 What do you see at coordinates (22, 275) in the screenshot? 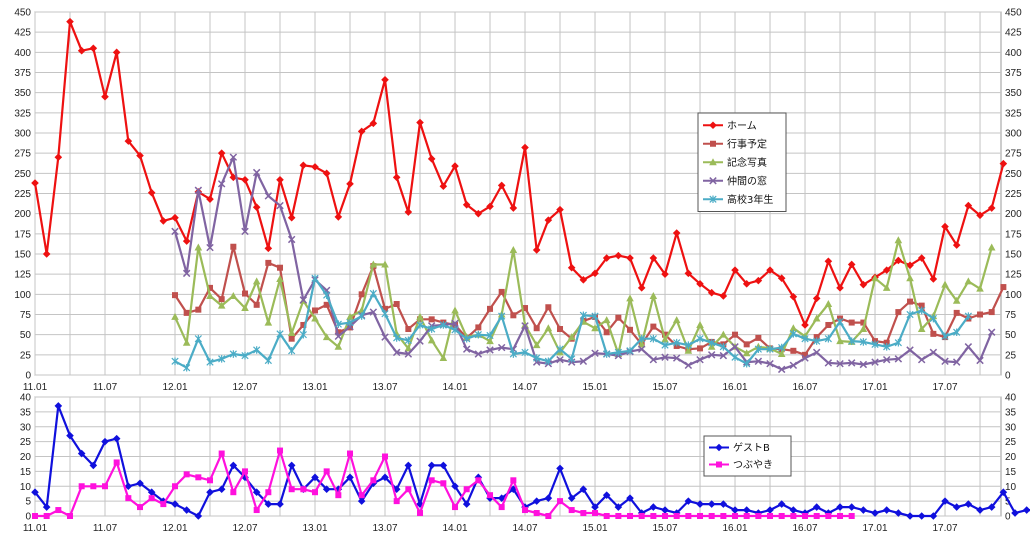
I see `y-tick-label-left: 125` at bounding box center [22, 275].